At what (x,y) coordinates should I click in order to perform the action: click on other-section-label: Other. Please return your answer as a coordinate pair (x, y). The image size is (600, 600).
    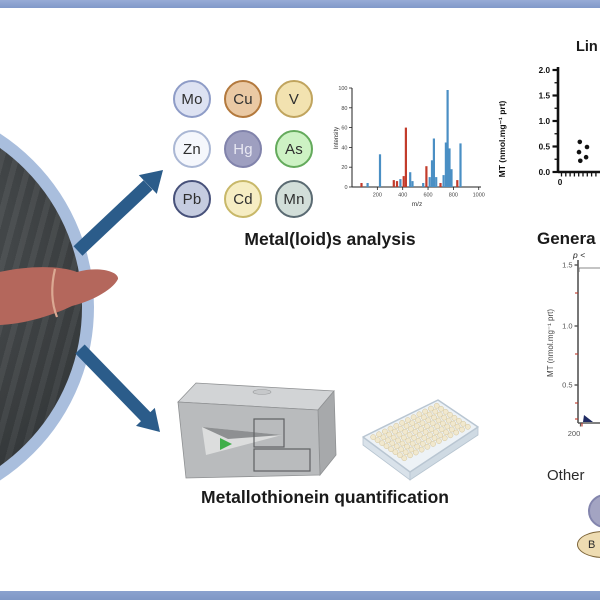
    Looking at the image, I should click on (566, 475).